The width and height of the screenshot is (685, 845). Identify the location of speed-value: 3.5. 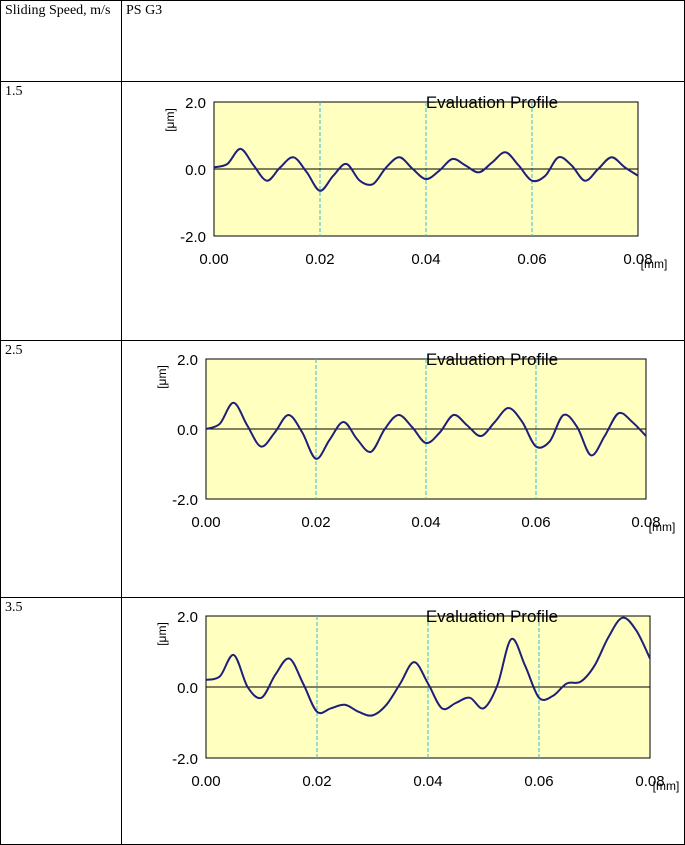
(61, 721).